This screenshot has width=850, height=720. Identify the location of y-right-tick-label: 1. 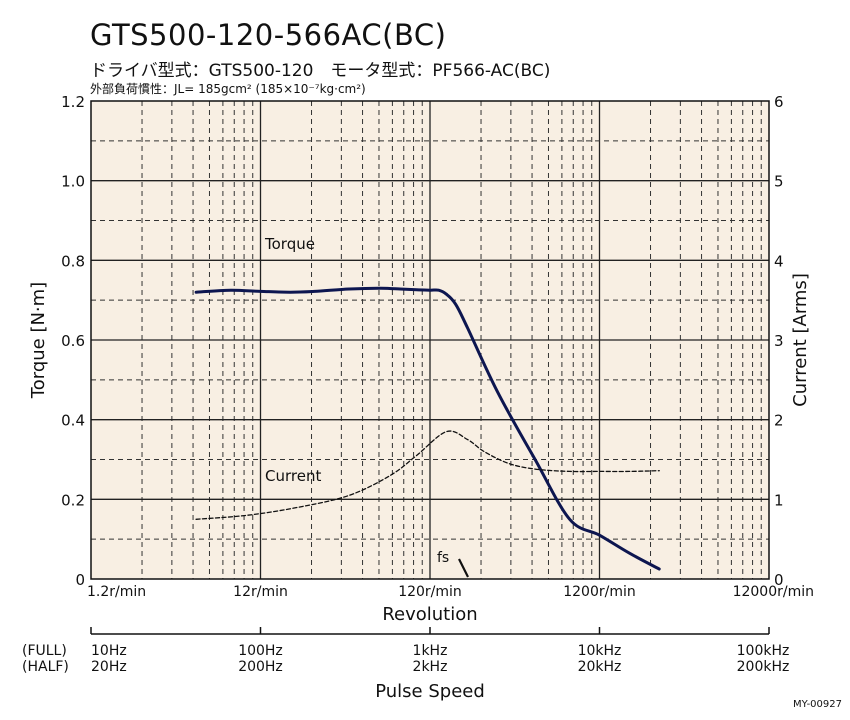
(779, 500).